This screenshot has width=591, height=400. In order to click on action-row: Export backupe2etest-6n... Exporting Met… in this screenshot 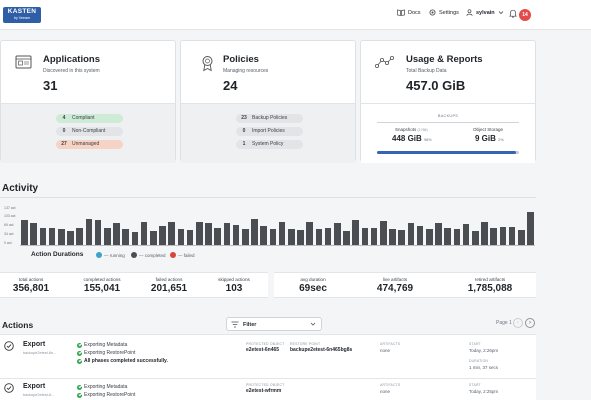, I will do `click(268, 356)`.